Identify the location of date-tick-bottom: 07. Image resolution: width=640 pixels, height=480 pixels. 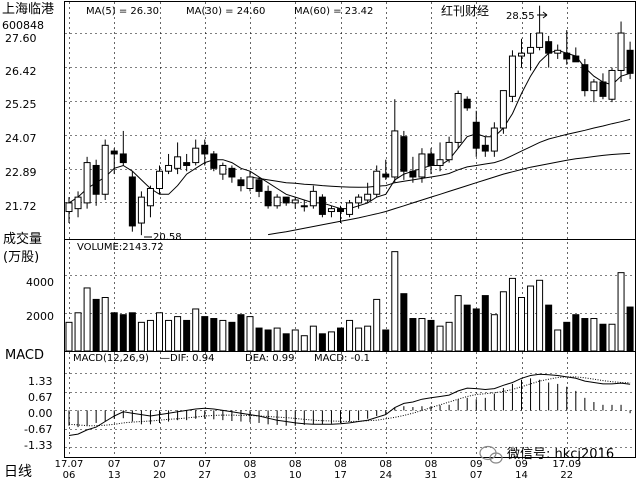
(476, 475).